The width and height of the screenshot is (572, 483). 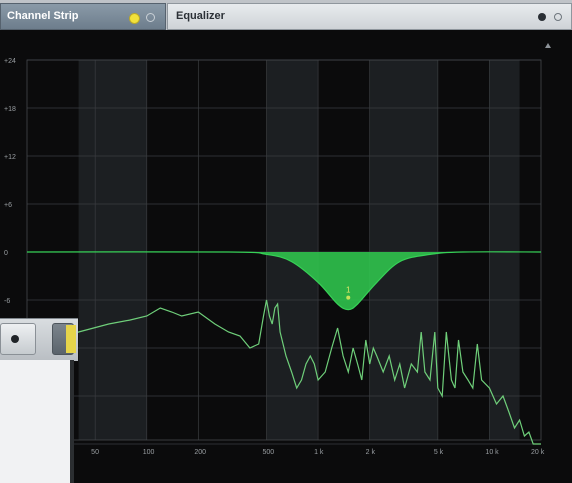 I want to click on x-tick-label: 20 k, so click(x=538, y=452).